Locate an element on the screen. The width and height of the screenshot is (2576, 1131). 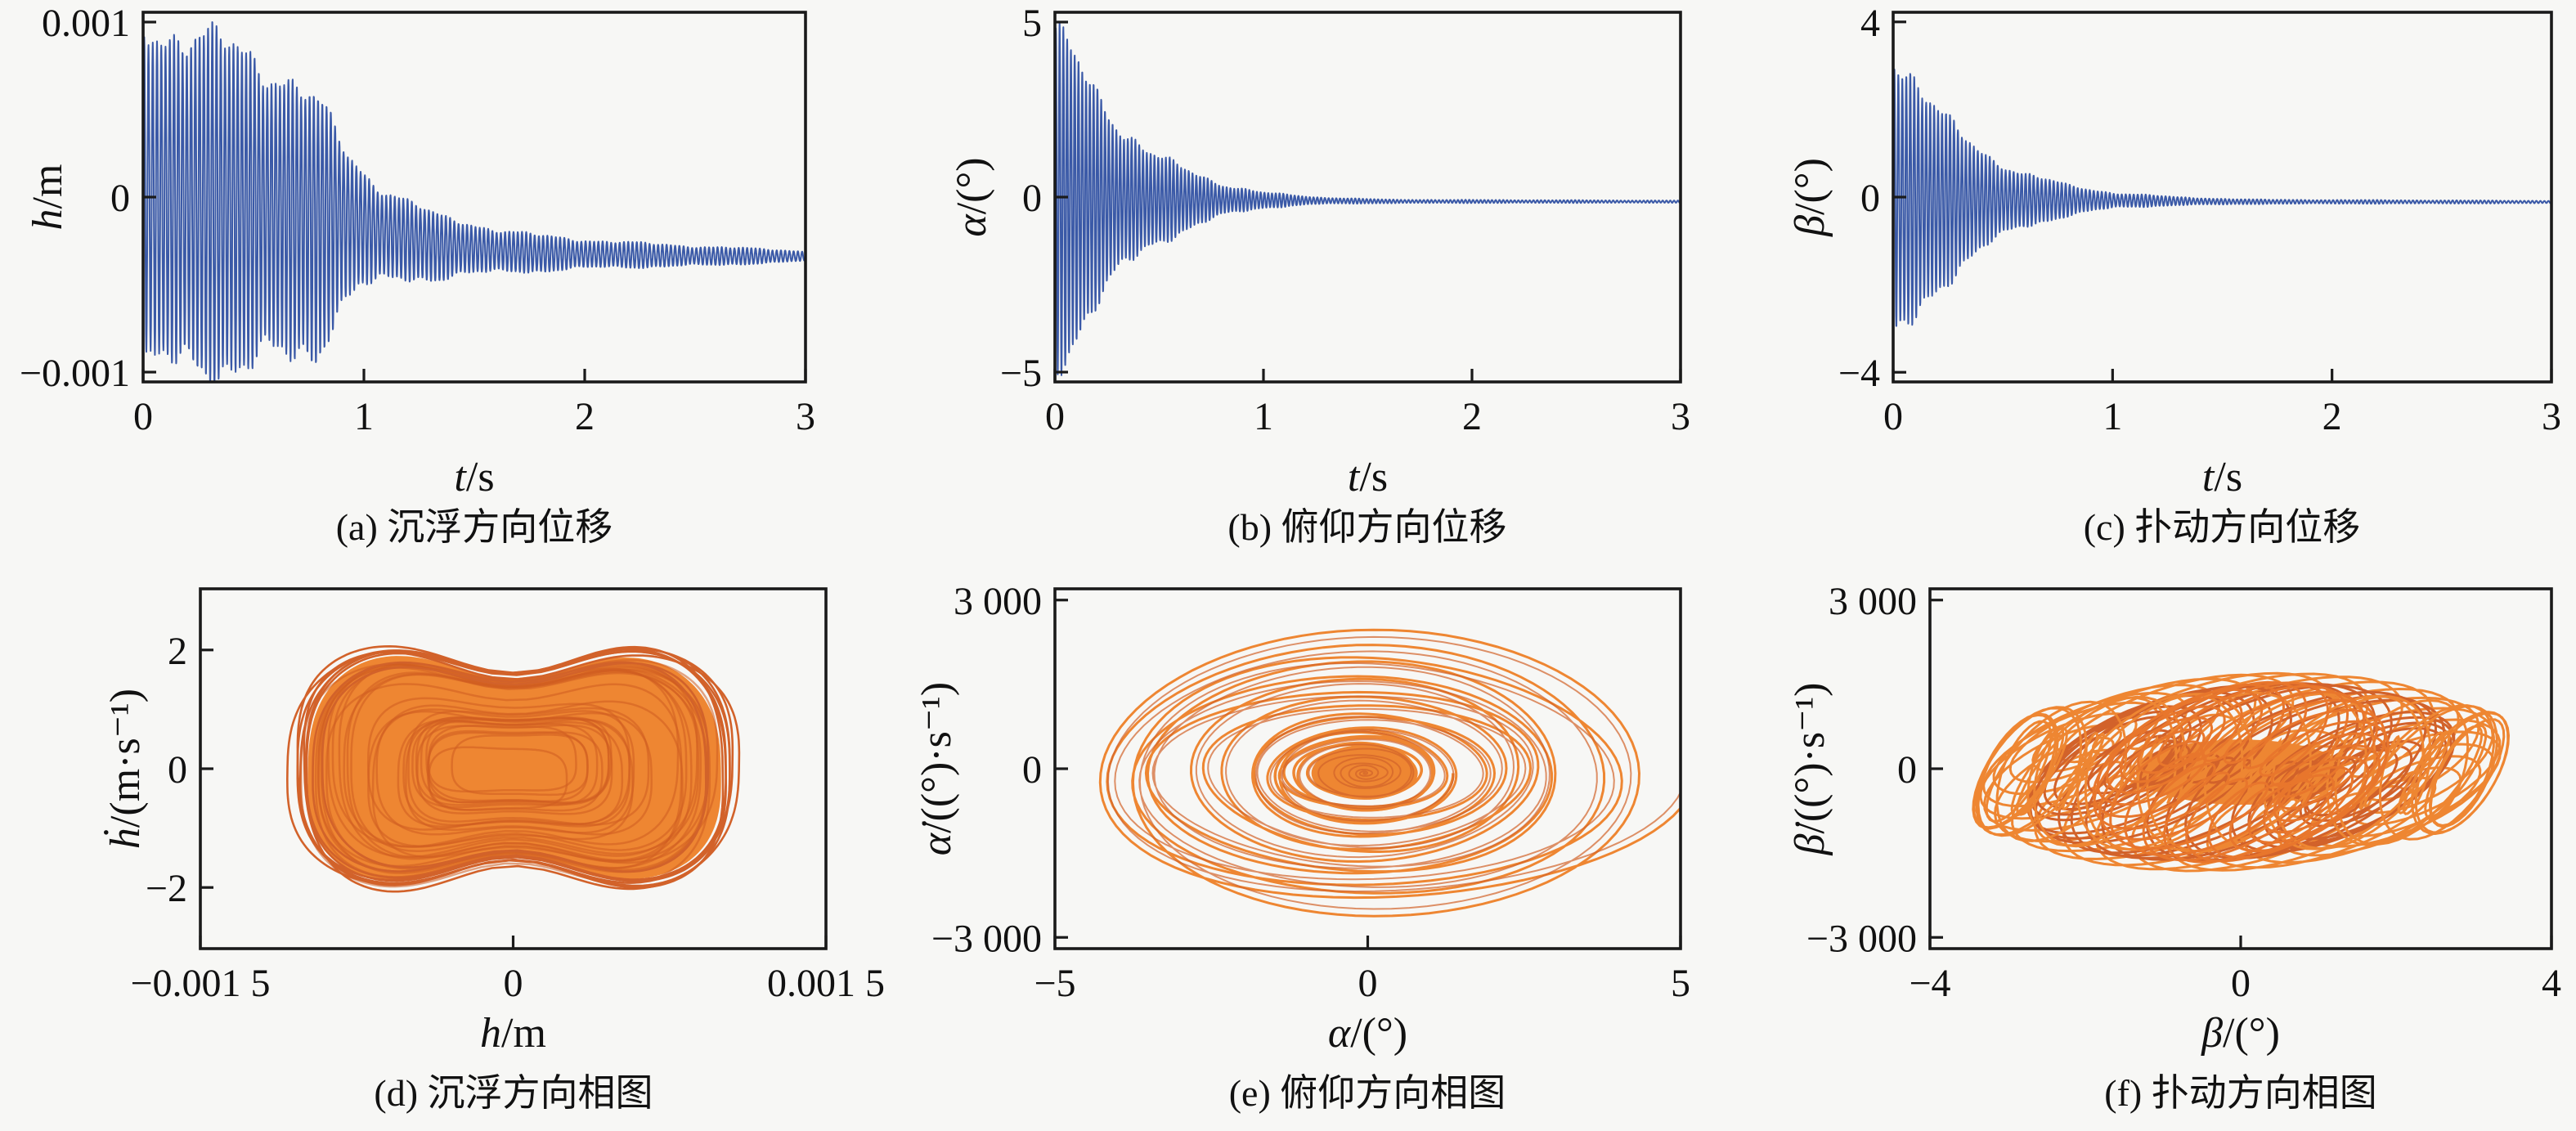
x-axis-label-b: t/s is located at coordinates (1368, 477).